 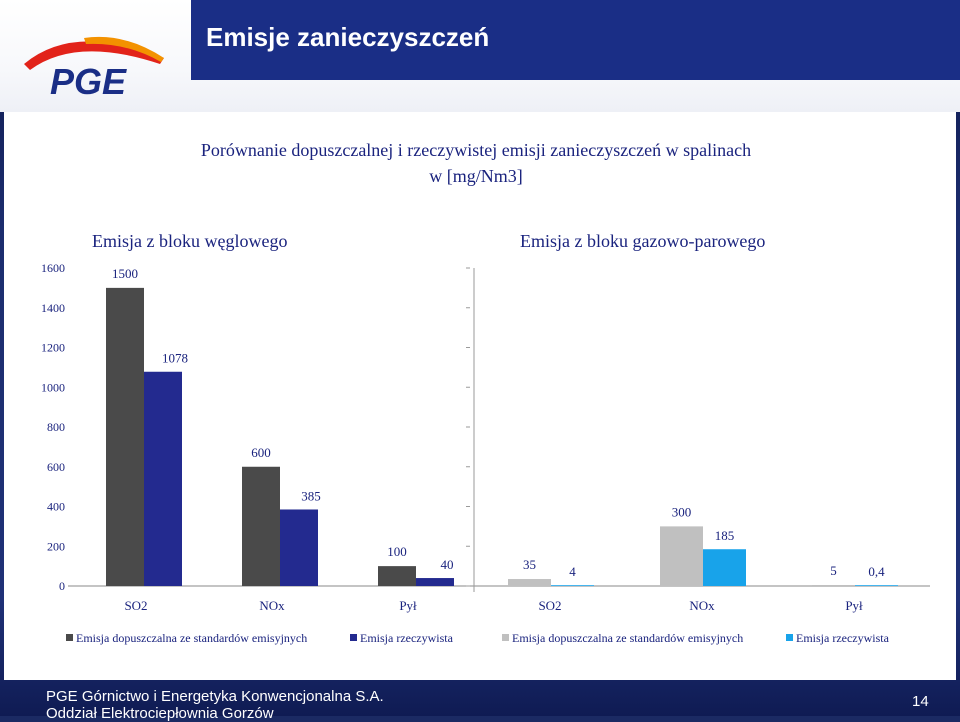 What do you see at coordinates (572, 571) in the screenshot?
I see `data-label: 4` at bounding box center [572, 571].